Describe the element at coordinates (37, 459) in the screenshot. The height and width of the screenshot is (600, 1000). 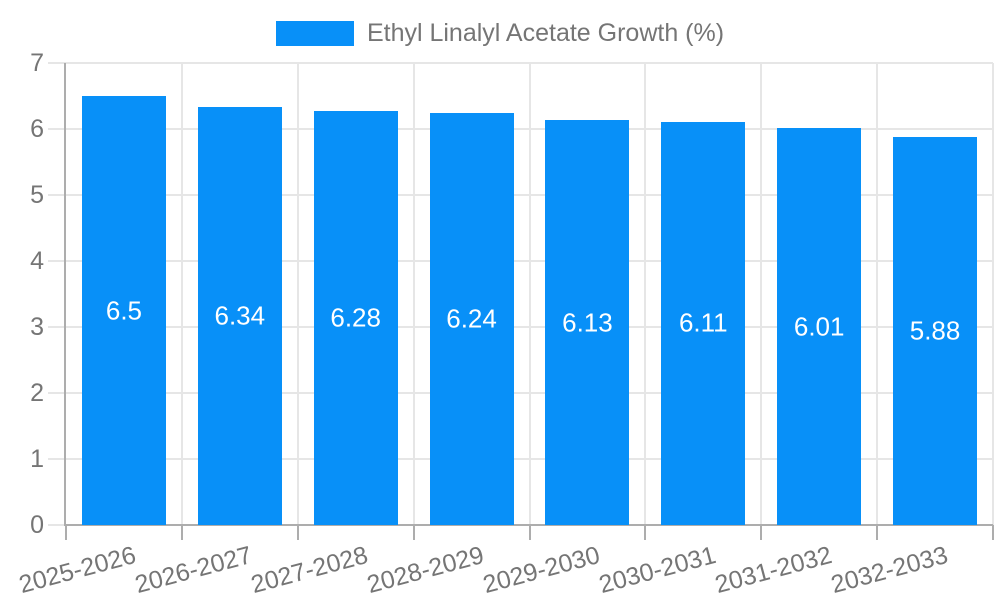
I see `y-axis-tick-label: 1` at that location.